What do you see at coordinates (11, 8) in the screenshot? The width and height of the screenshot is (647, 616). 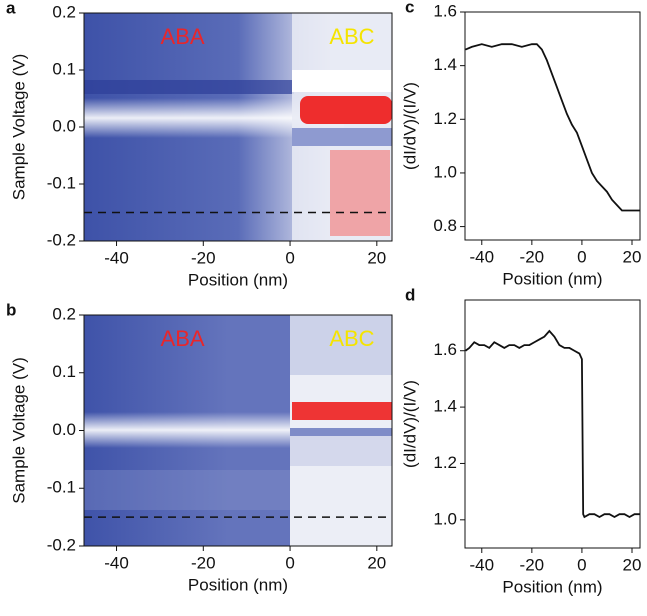 I see `panel-label: a` at bounding box center [11, 8].